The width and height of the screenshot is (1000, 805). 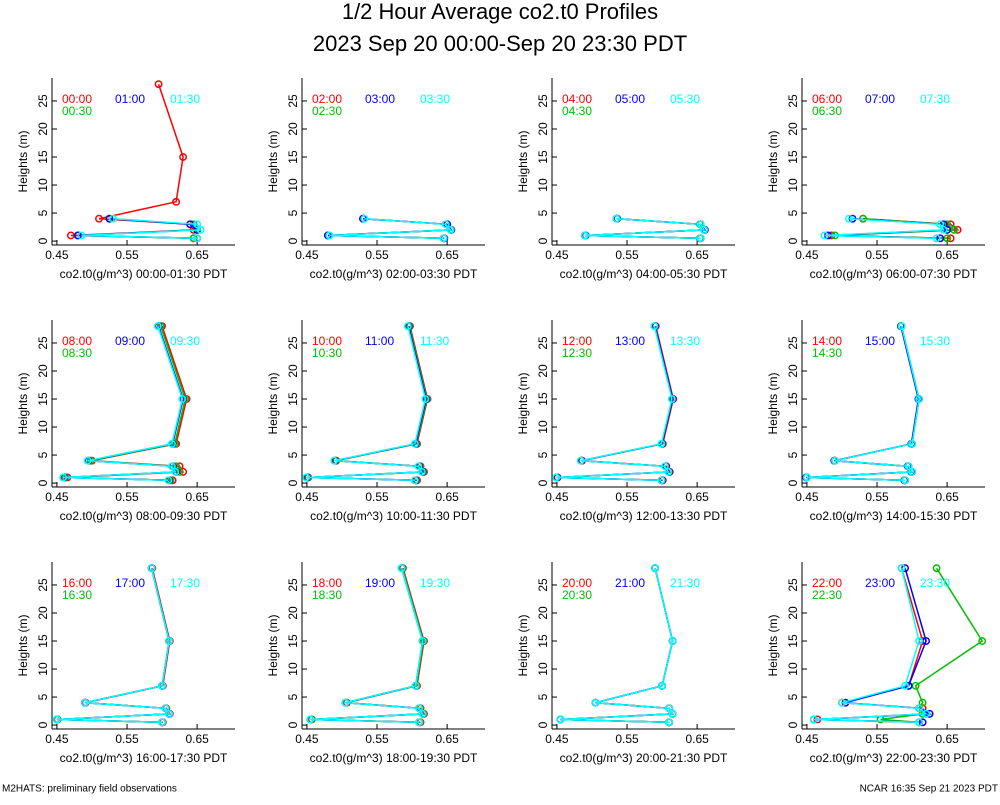 I want to click on x-axis-label: co2.t0(g/m^3) 12:00-13:30 PDT, so click(x=644, y=516).